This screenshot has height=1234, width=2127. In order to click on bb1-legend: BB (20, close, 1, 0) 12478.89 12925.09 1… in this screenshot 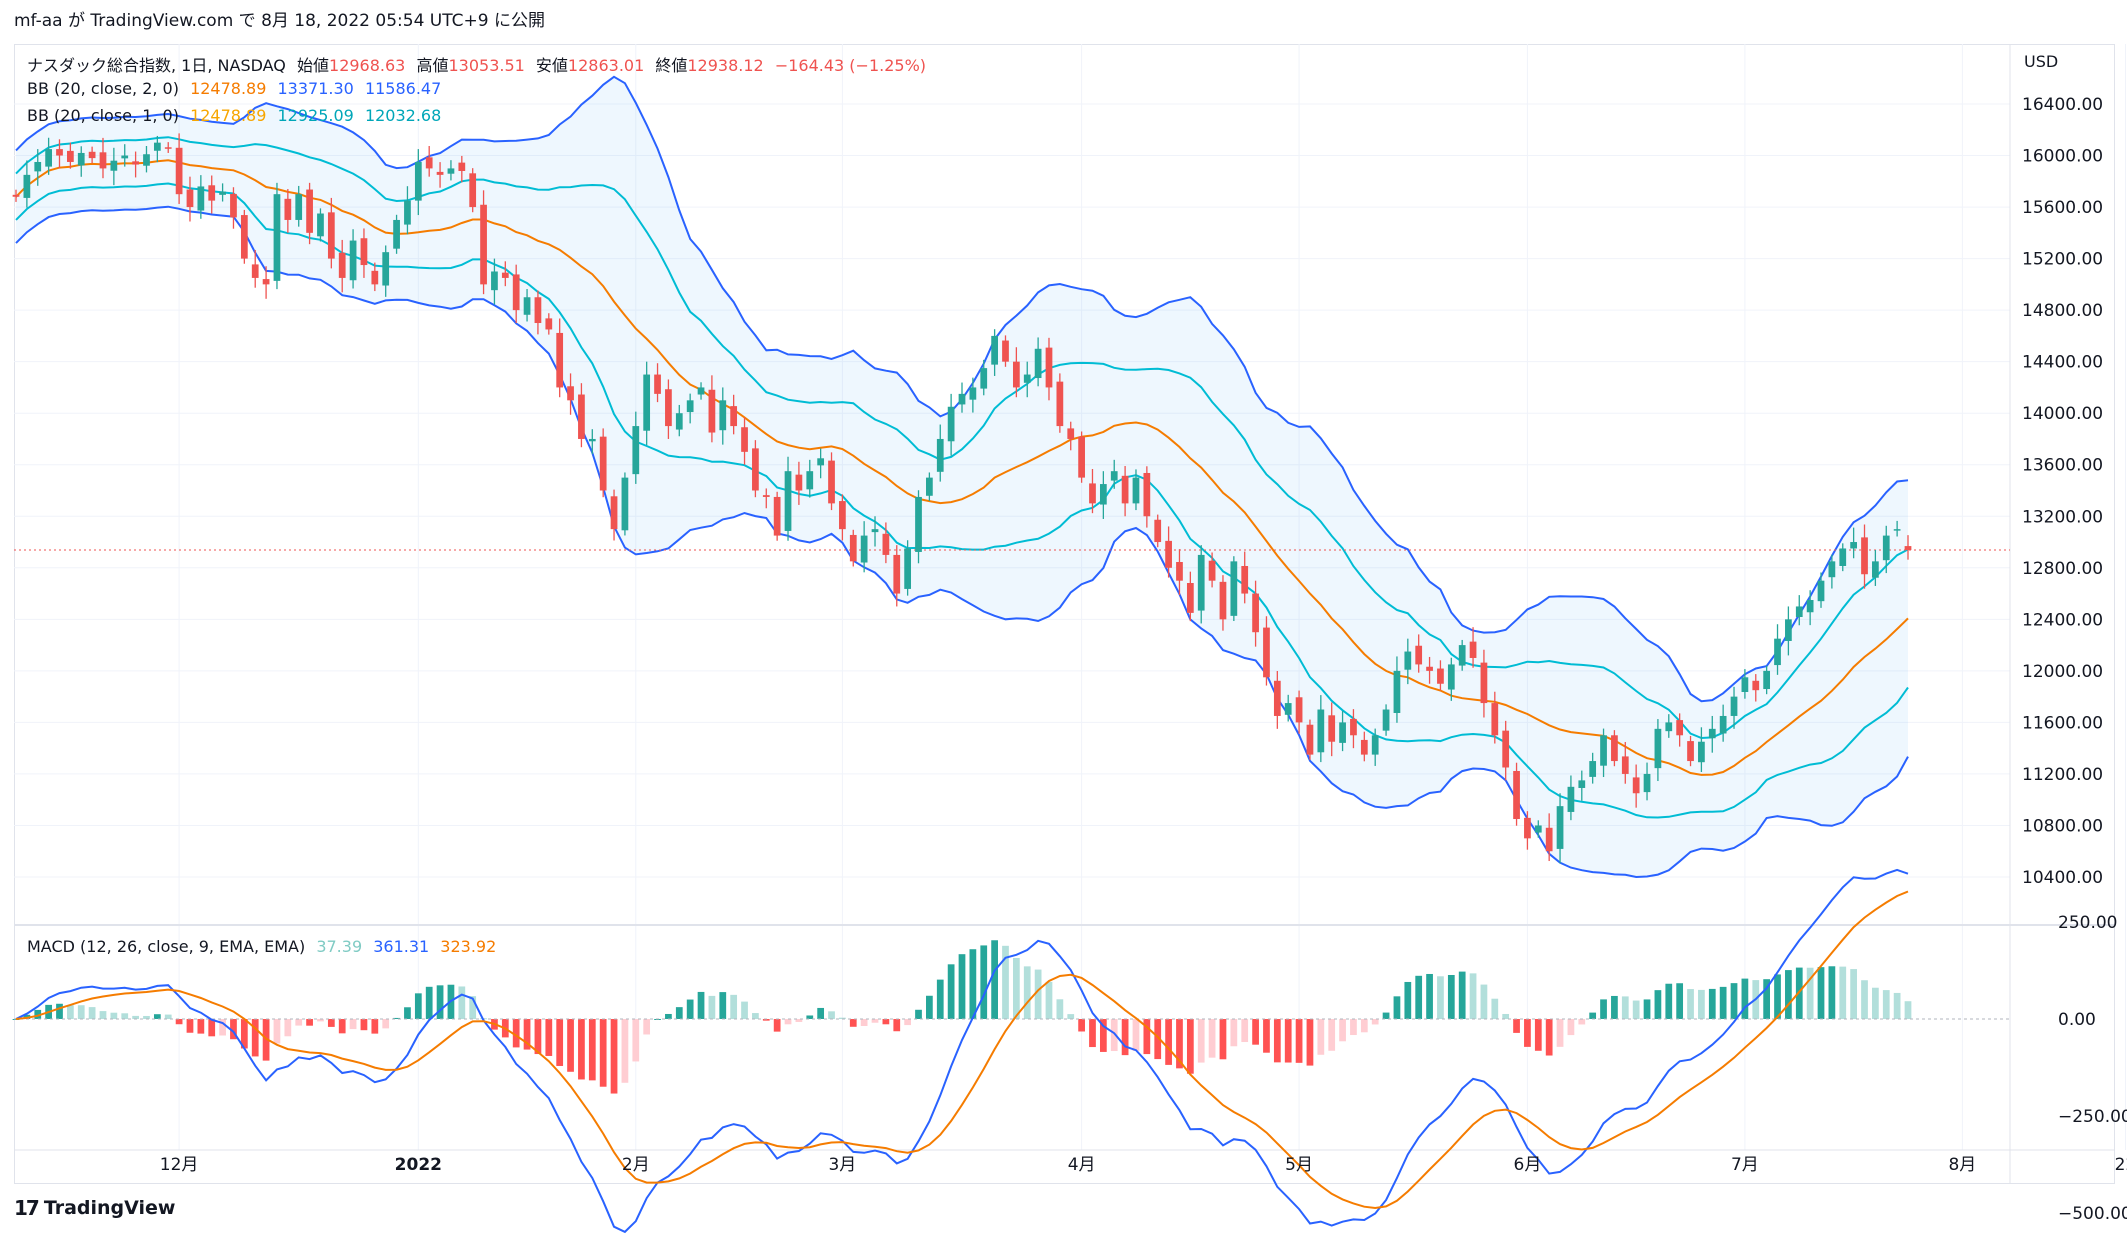, I will do `click(237, 115)`.